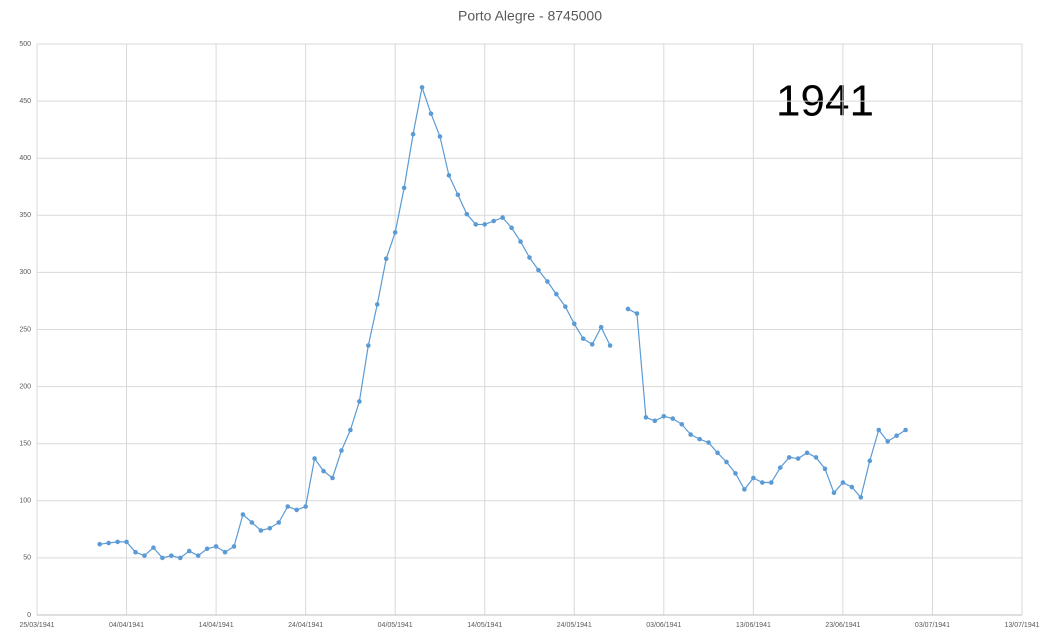  Describe the element at coordinates (395, 625) in the screenshot. I see `x-tick-label: 04/05/1941` at that location.